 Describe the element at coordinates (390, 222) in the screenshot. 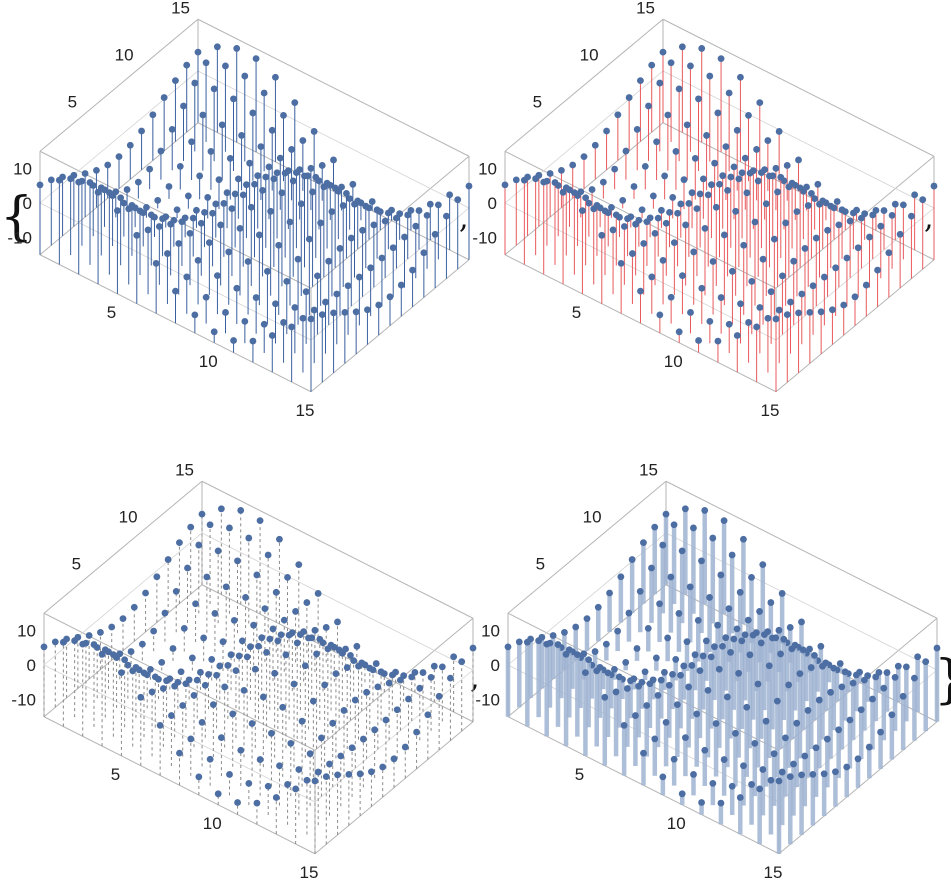

I see `box-edge` at that location.